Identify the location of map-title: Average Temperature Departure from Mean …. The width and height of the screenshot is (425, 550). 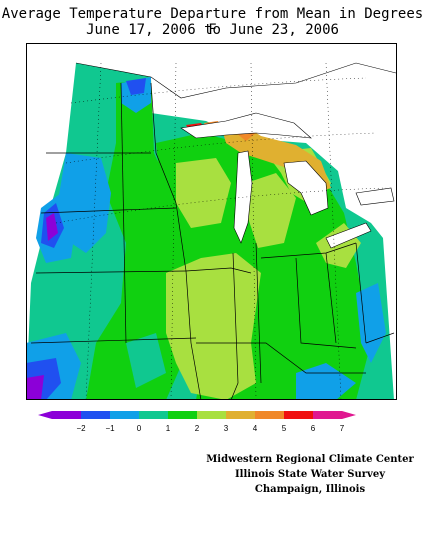
(212, 22).